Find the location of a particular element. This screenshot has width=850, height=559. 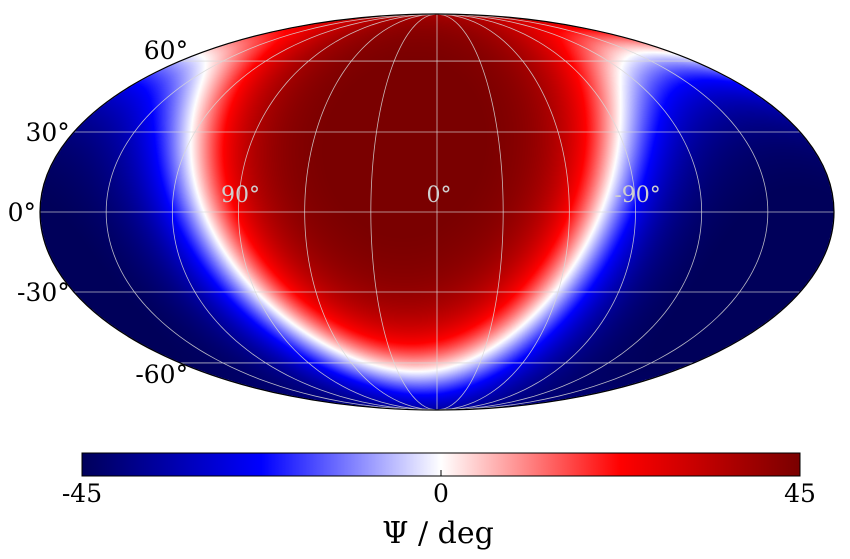

longitude-tick-label: 0° is located at coordinates (439, 195).